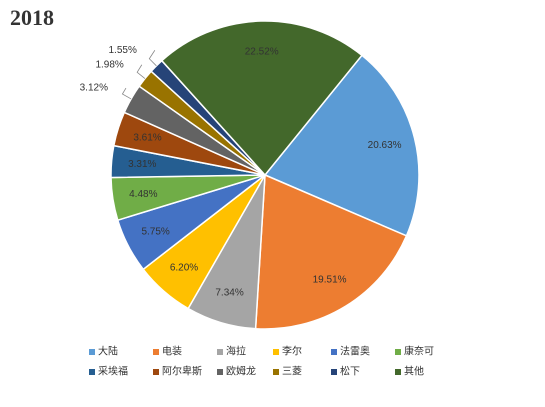 The width and height of the screenshot is (545, 407). Describe the element at coordinates (122, 50) in the screenshot. I see `data-label: 1.55%` at that location.